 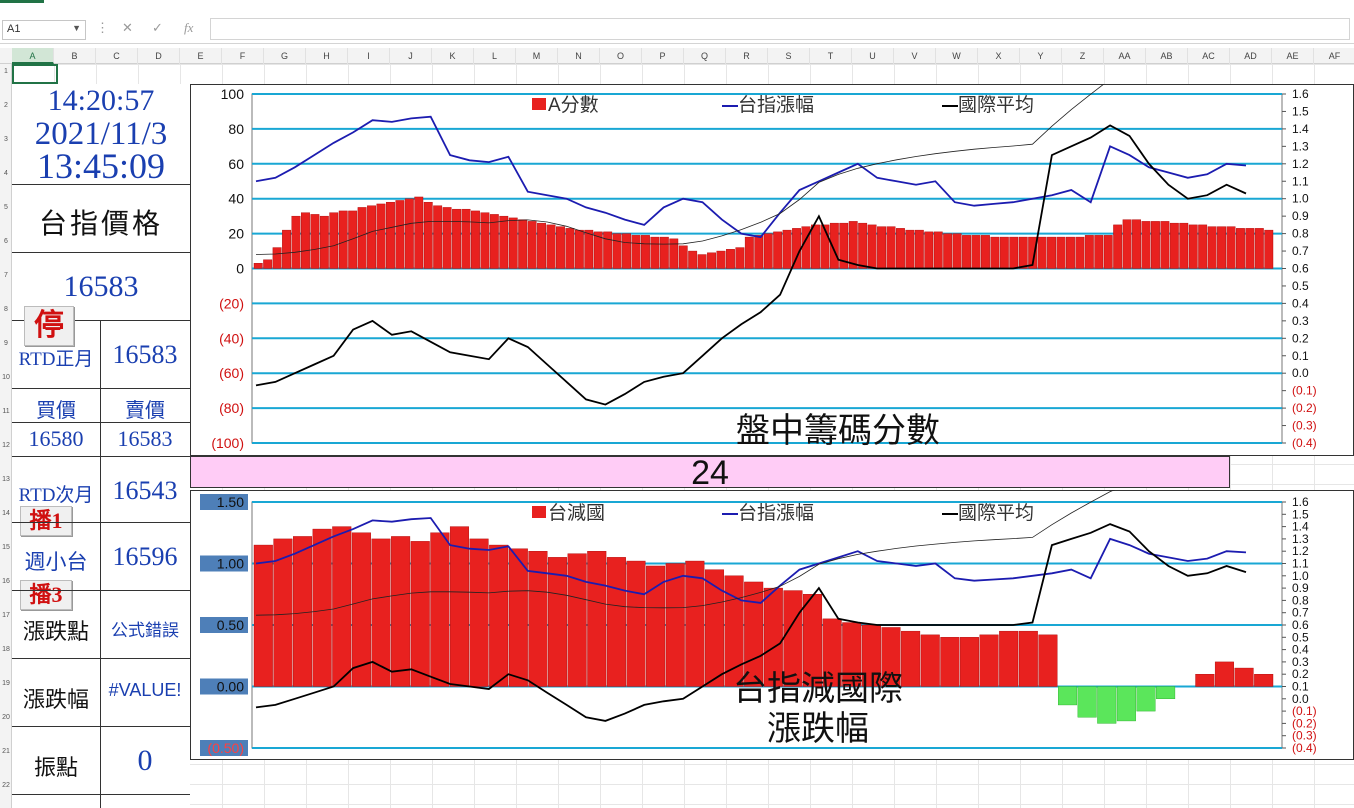 What do you see at coordinates (101, 286) in the screenshot?
I see `price-value: 16583` at bounding box center [101, 286].